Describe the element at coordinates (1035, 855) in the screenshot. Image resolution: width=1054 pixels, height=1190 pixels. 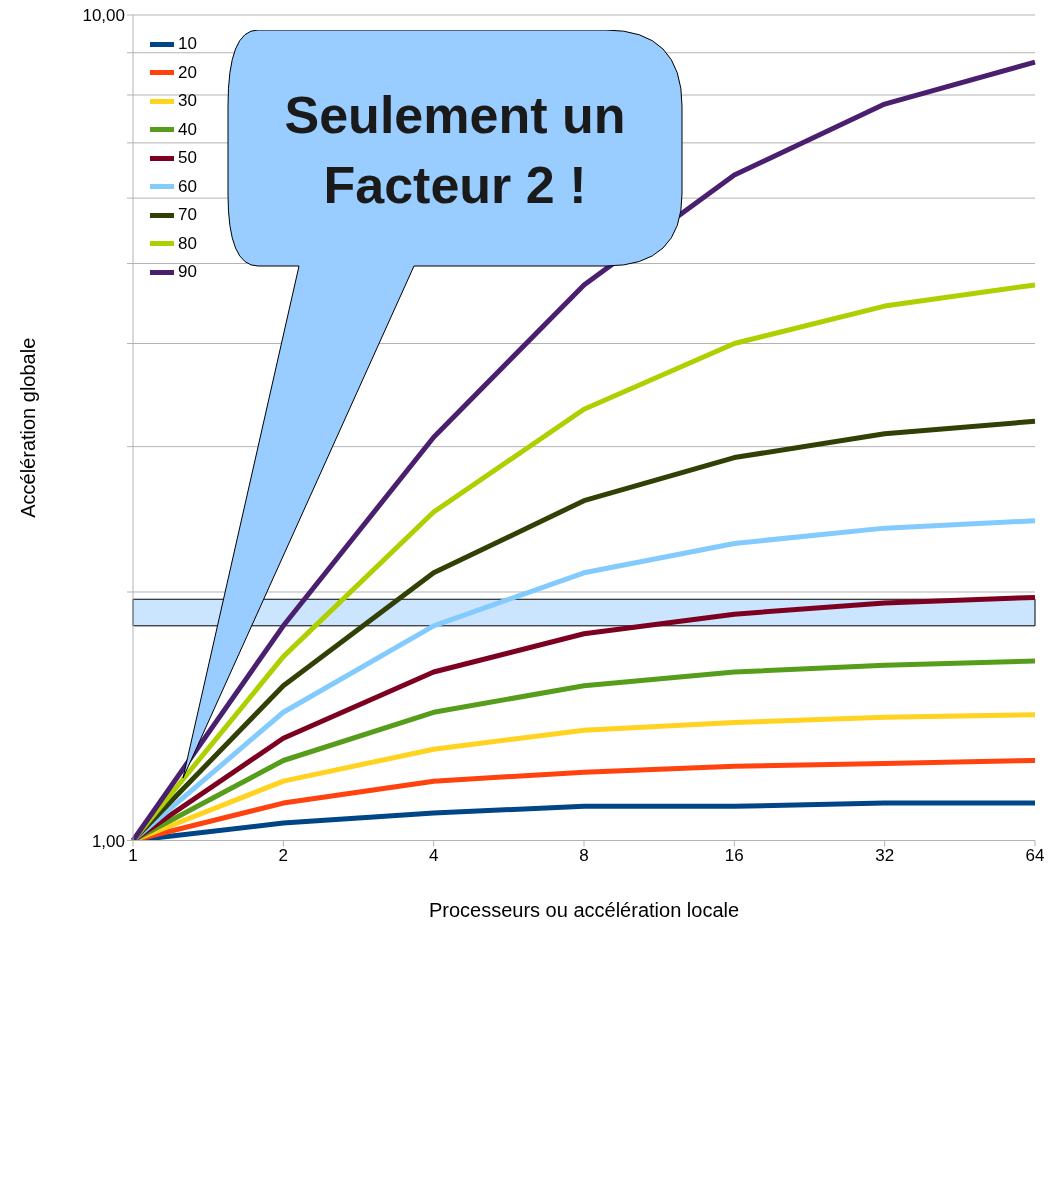
I see `x-tick-label: 64` at that location.